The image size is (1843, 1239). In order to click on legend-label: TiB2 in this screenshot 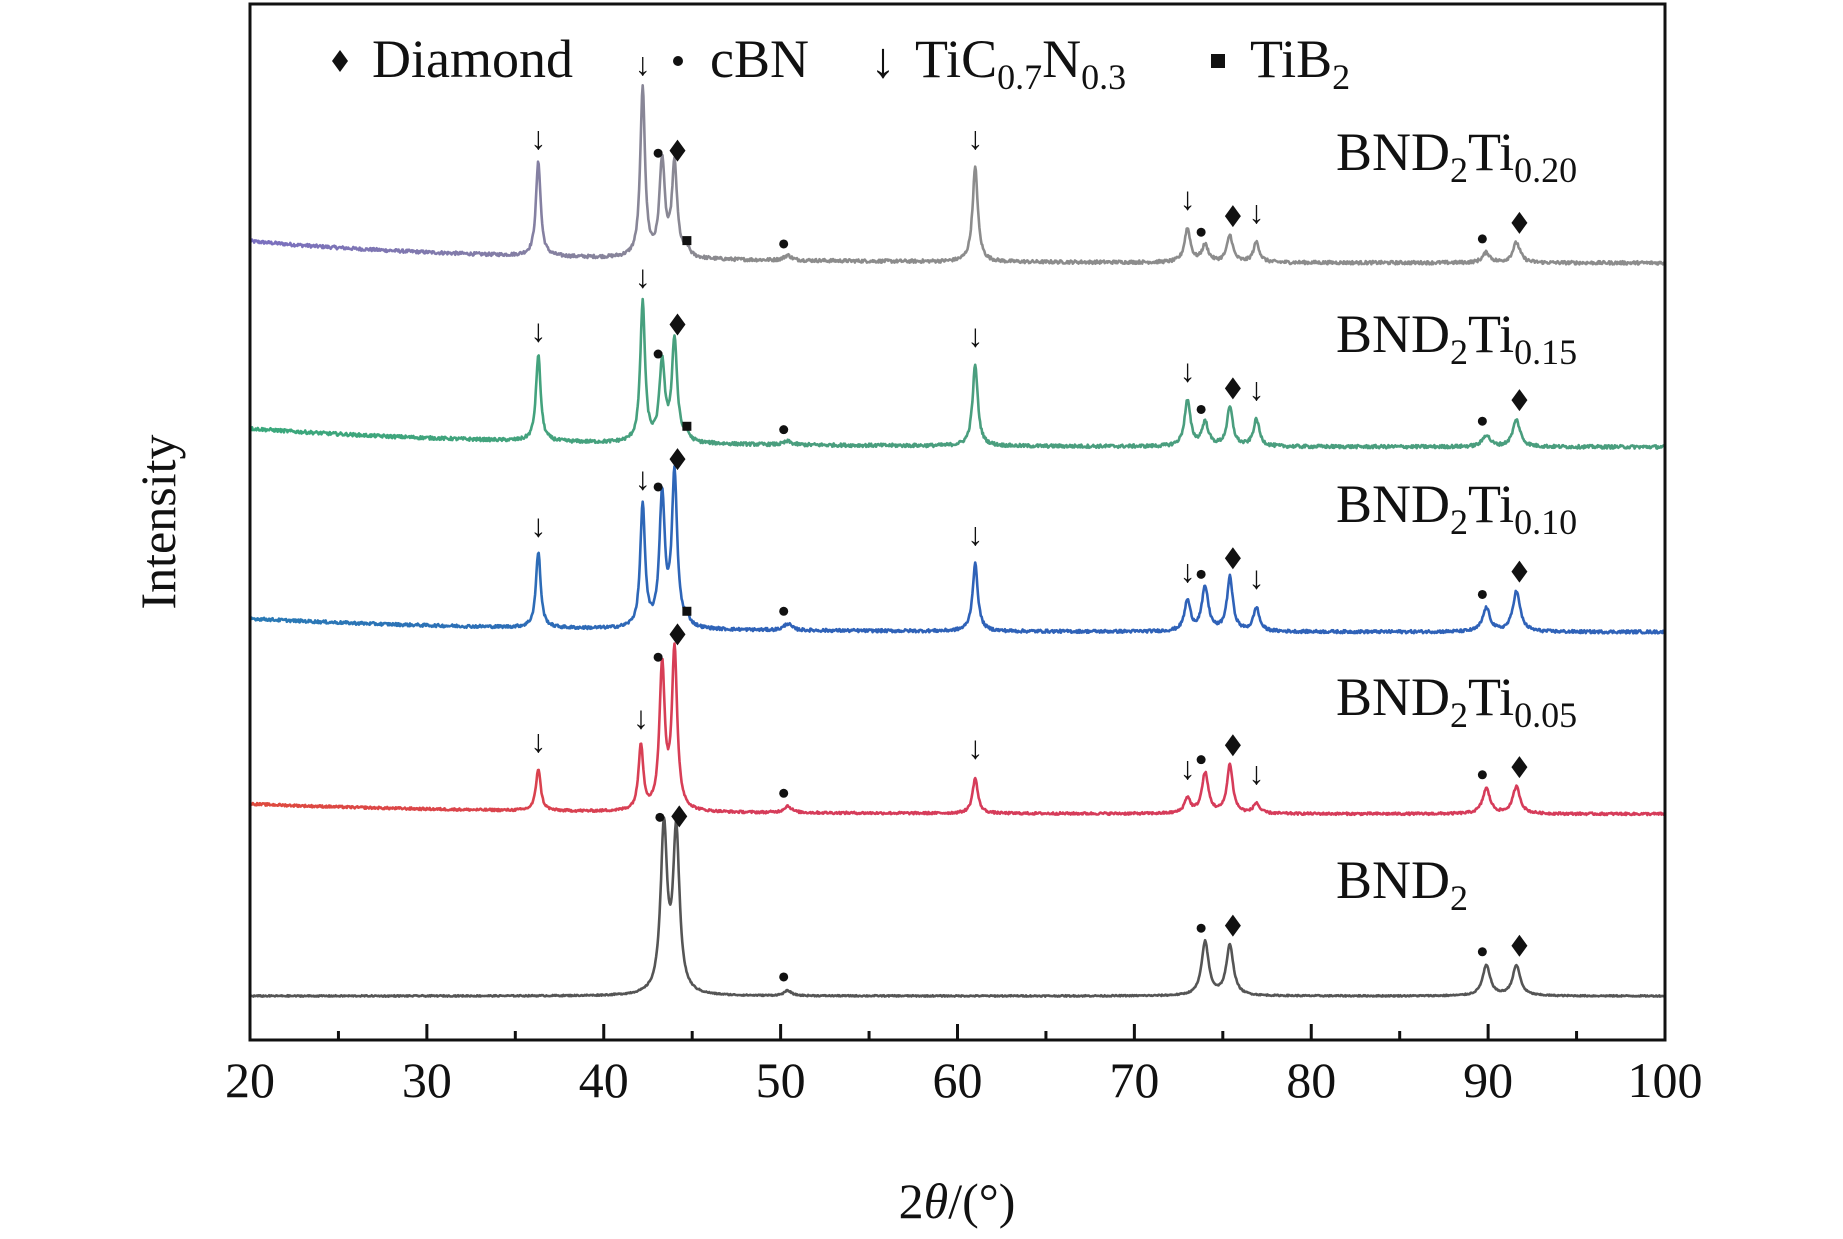, I will do `click(1300, 63)`.